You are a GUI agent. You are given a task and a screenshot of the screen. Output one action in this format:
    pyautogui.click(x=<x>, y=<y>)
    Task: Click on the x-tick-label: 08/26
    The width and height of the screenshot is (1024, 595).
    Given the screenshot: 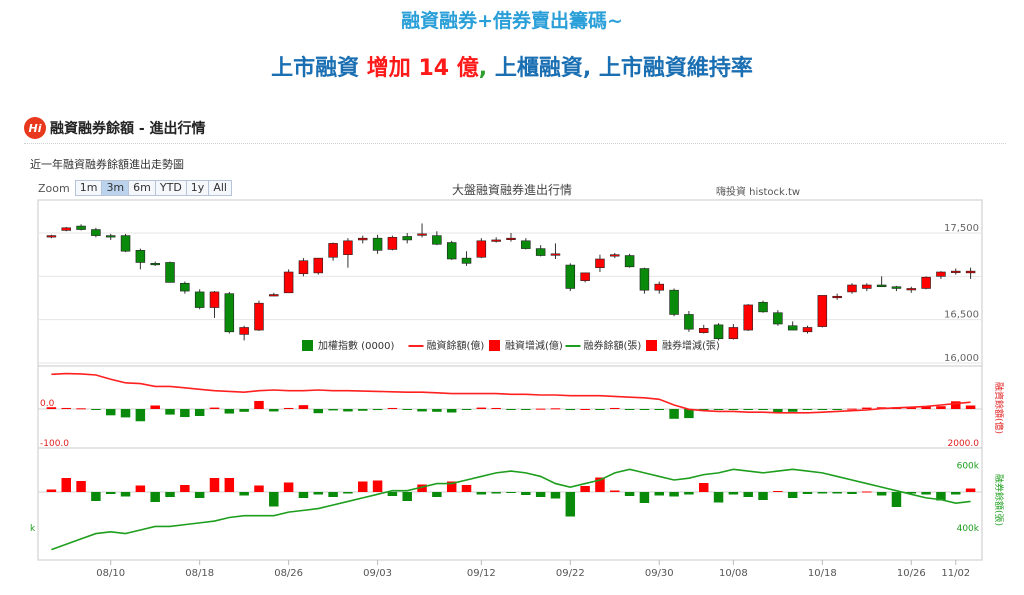 What is the action you would take?
    pyautogui.click(x=288, y=573)
    